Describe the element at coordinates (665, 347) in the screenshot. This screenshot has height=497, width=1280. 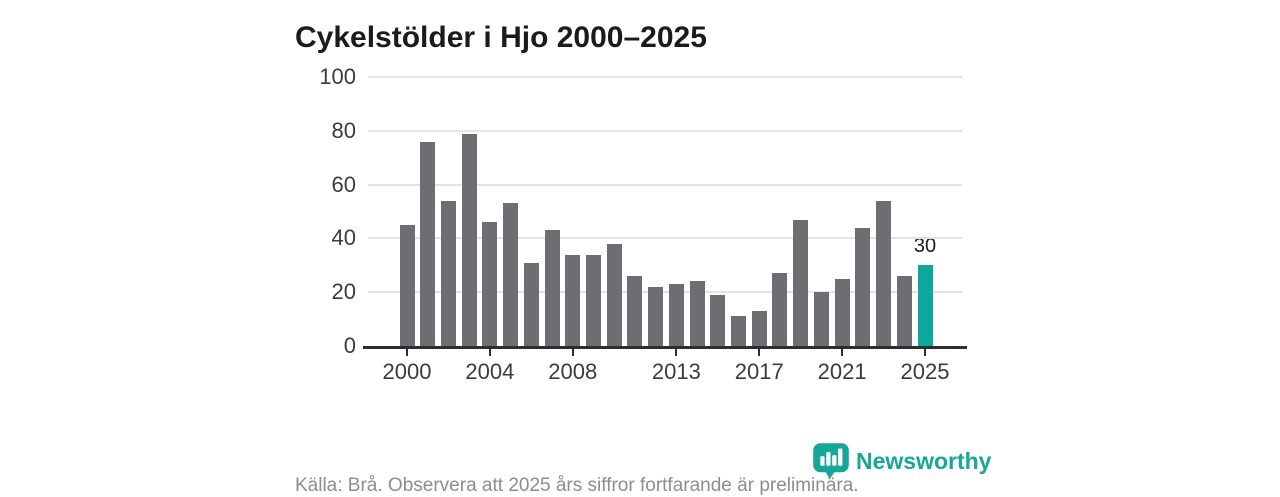
I see `x-axis-line` at that location.